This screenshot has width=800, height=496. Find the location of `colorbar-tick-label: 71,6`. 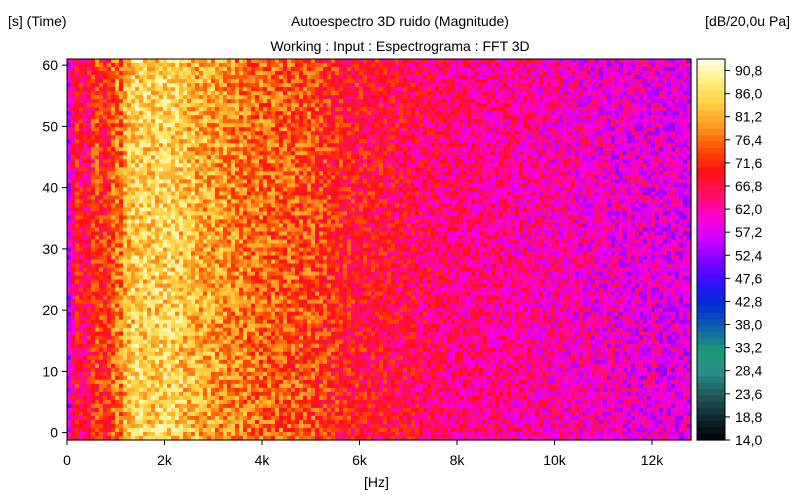

colorbar-tick-label: 71,6 is located at coordinates (748, 163).